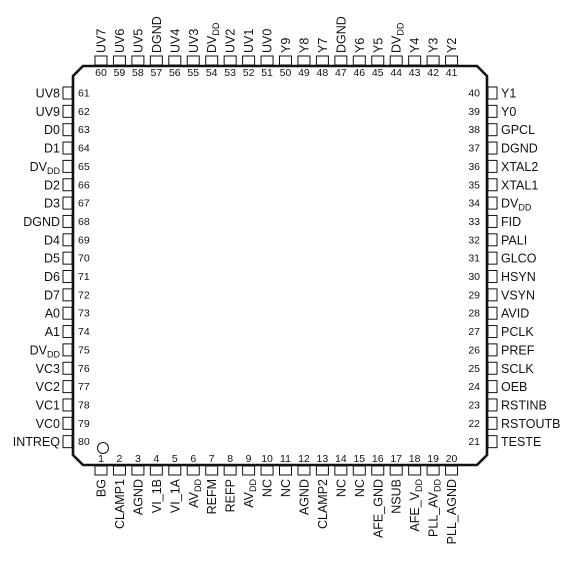  I want to click on pin-46: Y6 46, so click(359, 58).